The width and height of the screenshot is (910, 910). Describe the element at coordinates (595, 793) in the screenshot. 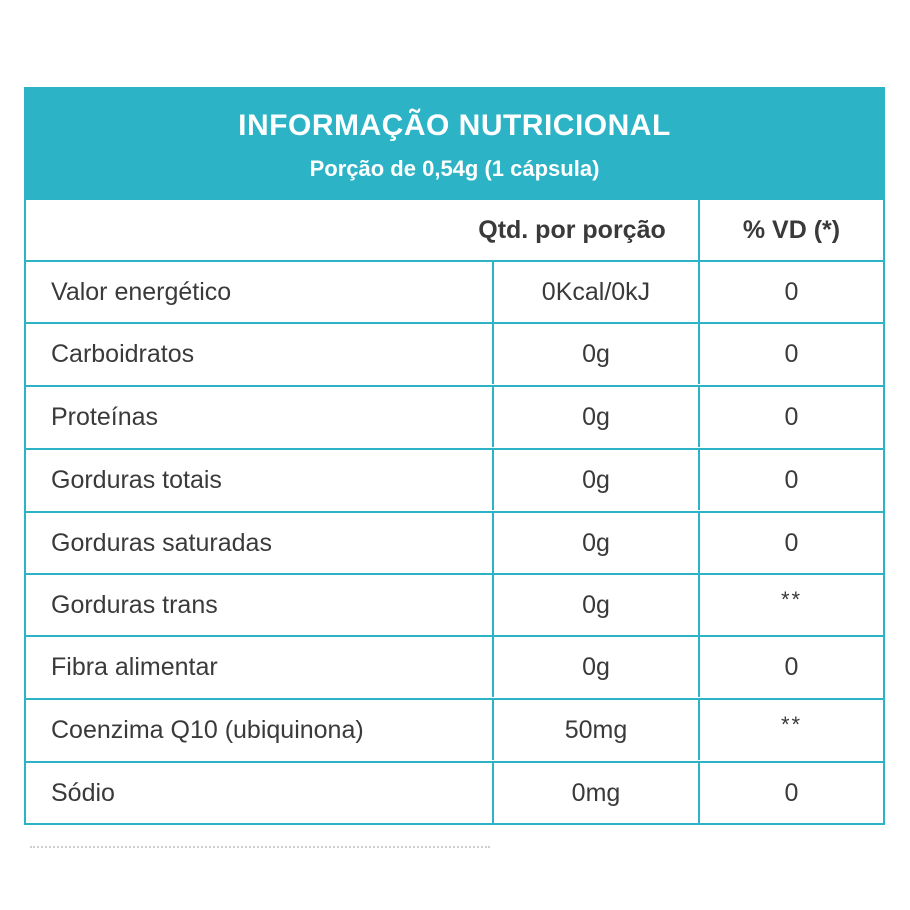

I see `nutrient-qty: 0mg` at that location.